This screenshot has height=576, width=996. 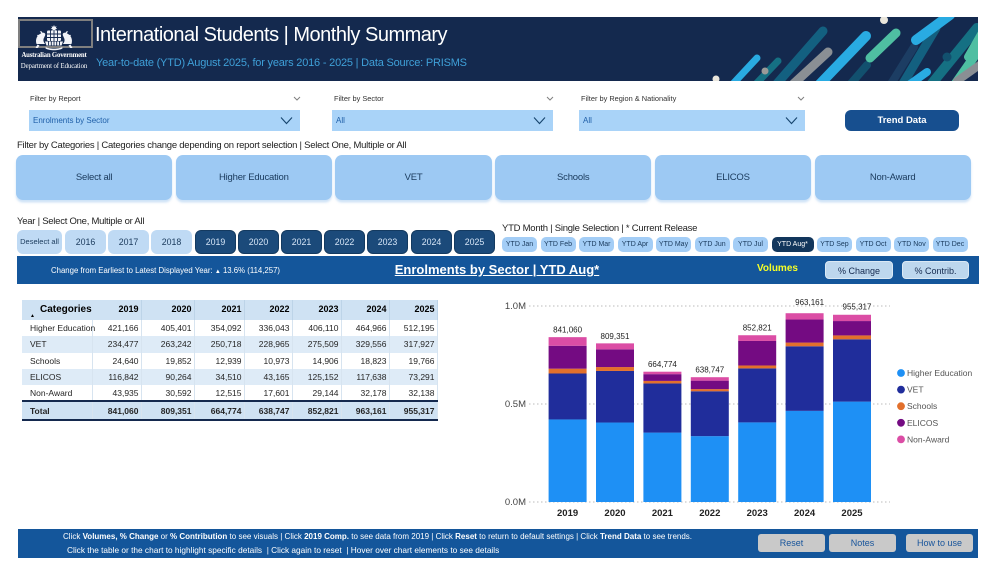 I want to click on svg-text: 2020, so click(x=614, y=513).